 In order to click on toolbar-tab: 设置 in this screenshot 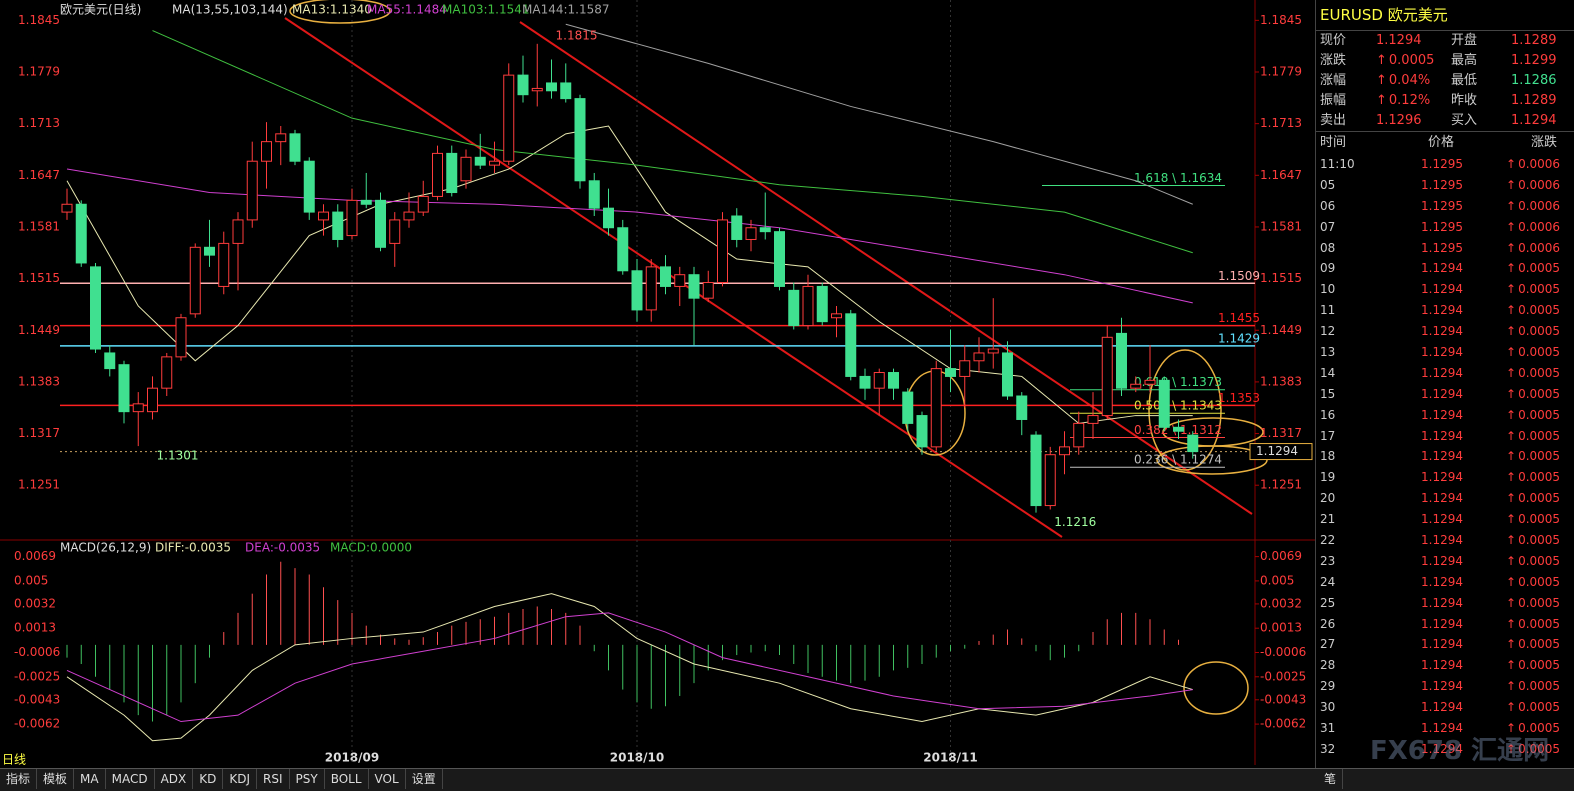, I will do `click(424, 779)`.